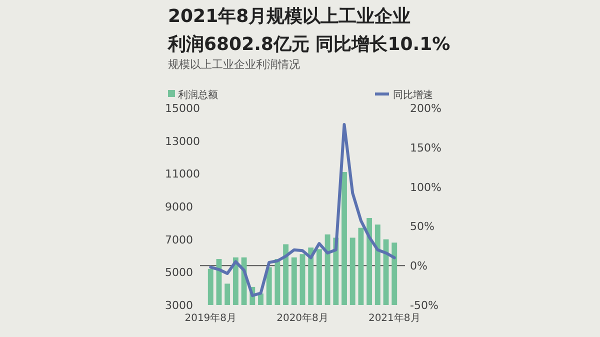  Describe the element at coordinates (426, 147) in the screenshot. I see `y2-tick-label: 150%` at that location.